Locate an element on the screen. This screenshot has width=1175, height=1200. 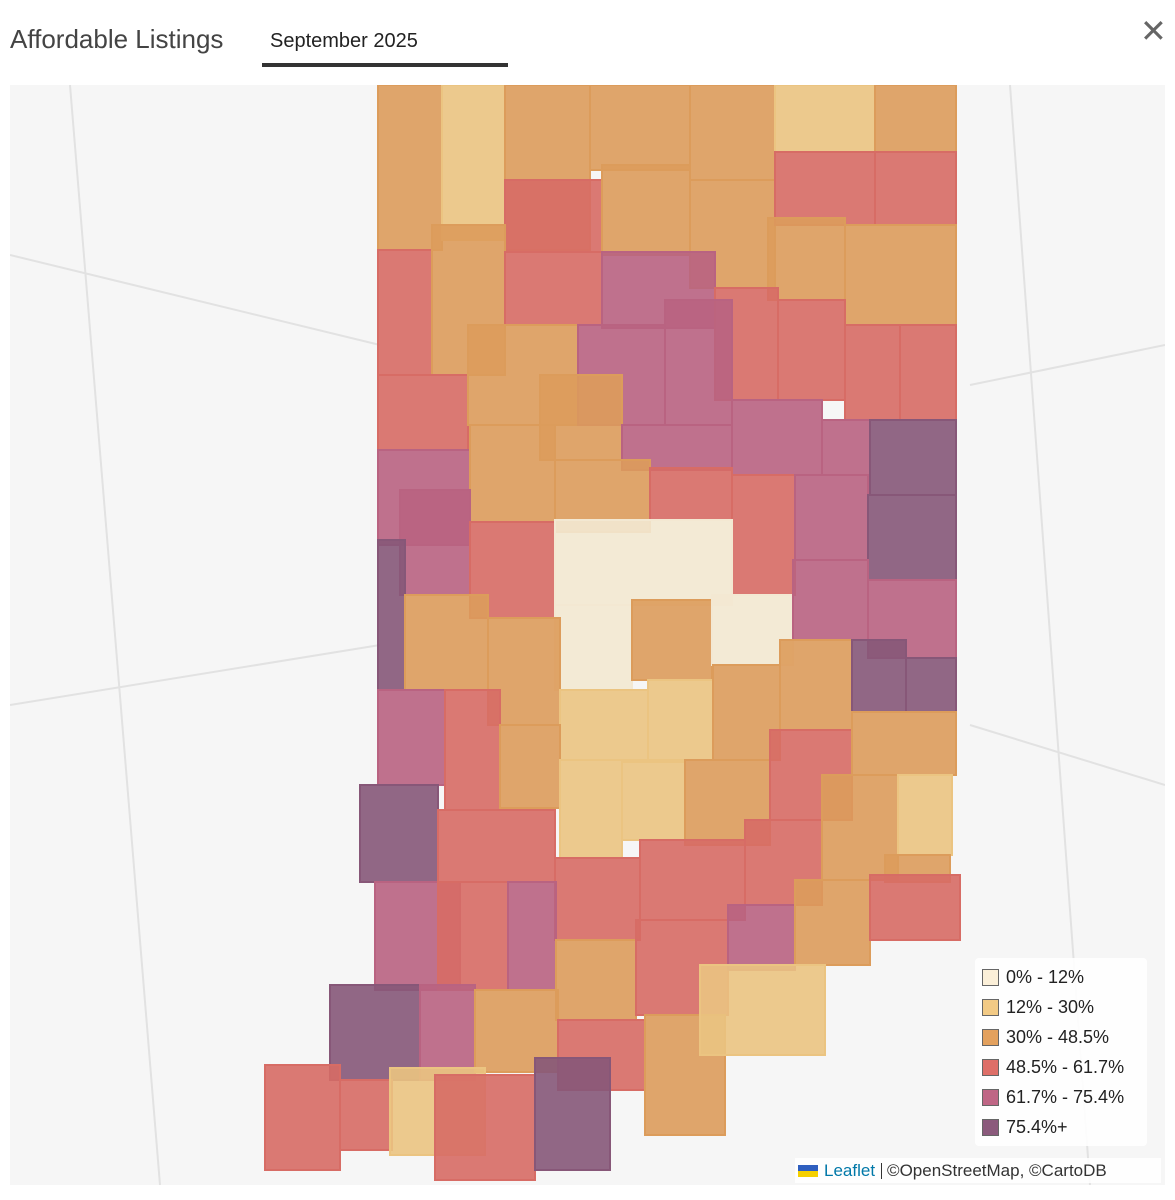
legend-item: 0% - 12% is located at coordinates (1061, 977).